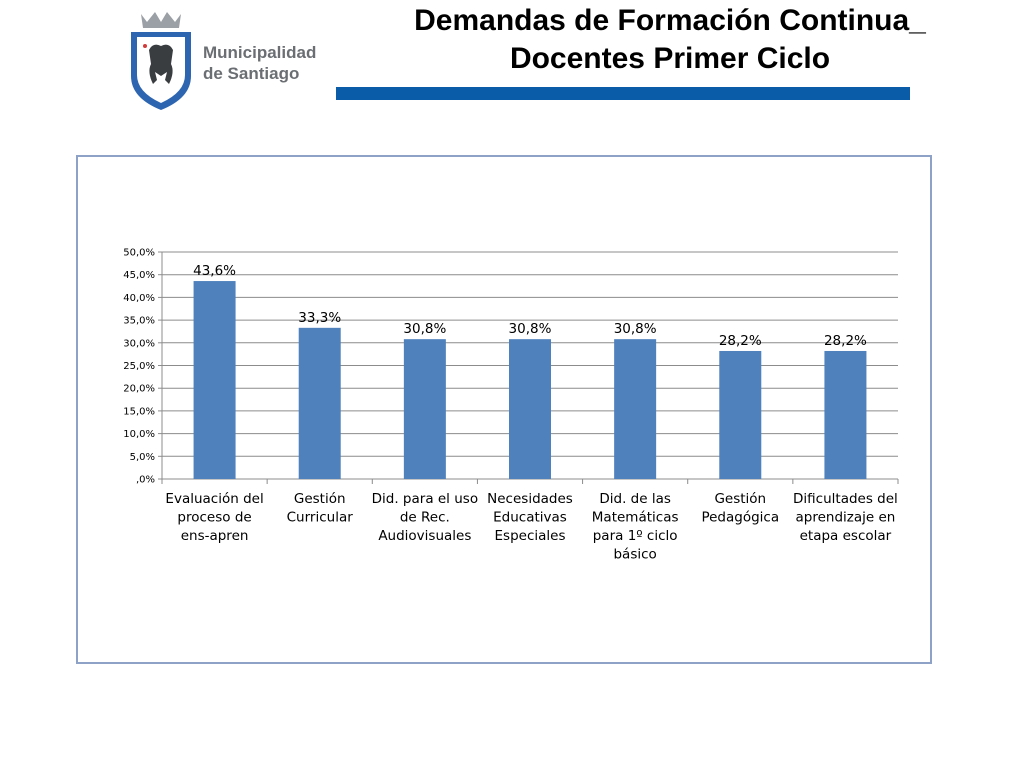 This screenshot has width=1024, height=768. What do you see at coordinates (846, 536) in the screenshot?
I see `category-label: etapa escolar` at bounding box center [846, 536].